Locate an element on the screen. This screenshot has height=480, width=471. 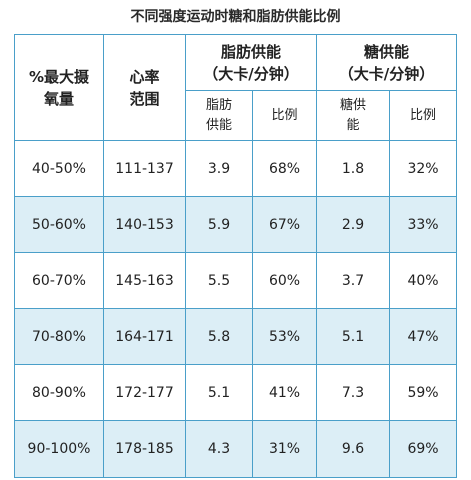
header-row-2: 脂肪 供能 比例 糖供 能 比例 is located at coordinates (236, 115).